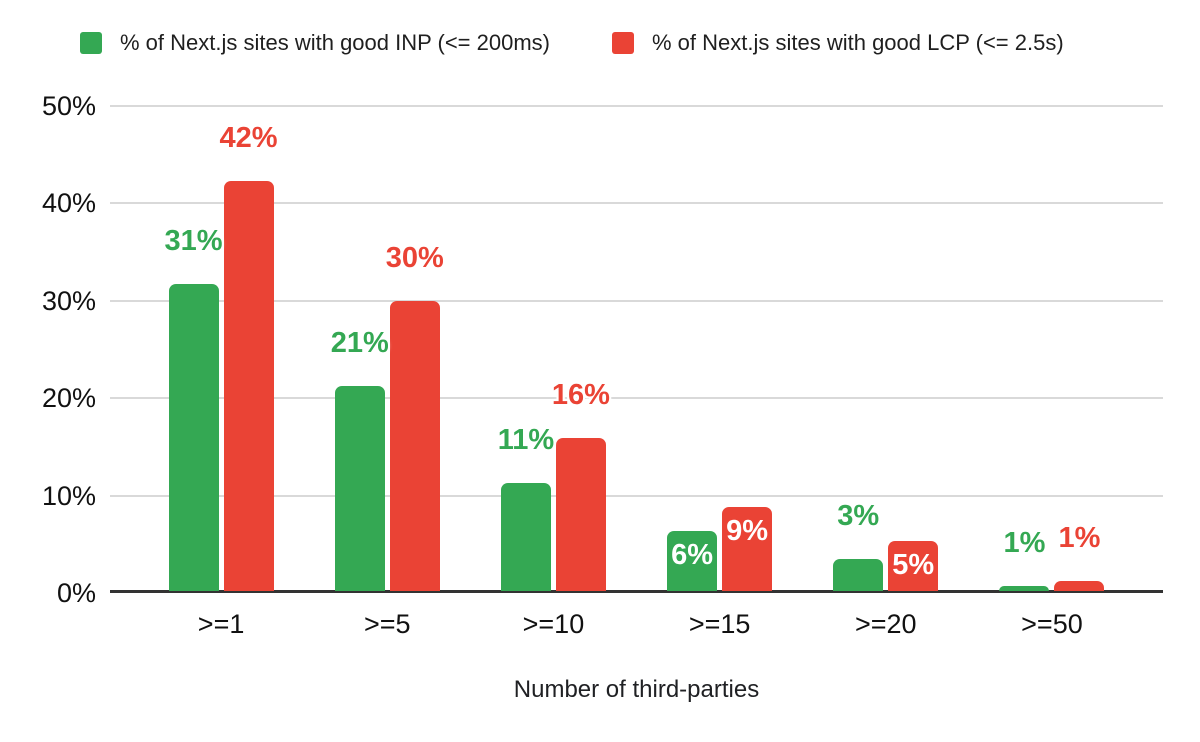 This screenshot has height=742, width=1200. I want to click on bar-group->=10: 11% 16%, so click(553, 349).